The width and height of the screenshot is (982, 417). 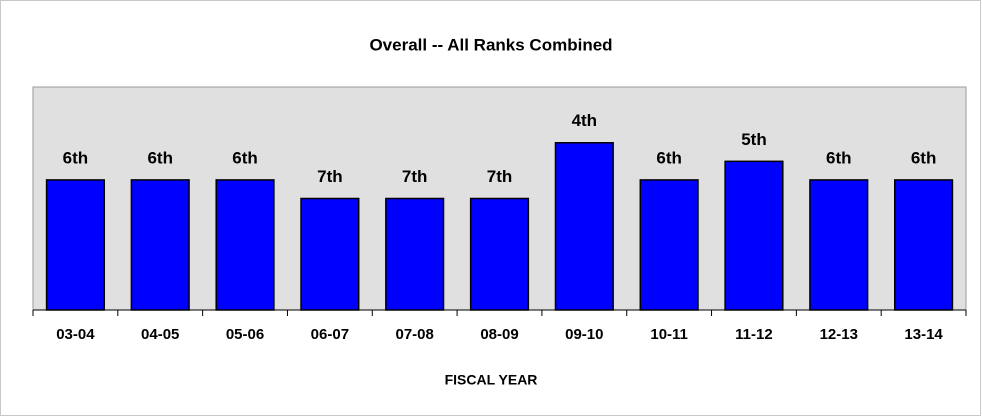 What do you see at coordinates (245, 334) in the screenshot?
I see `x-tick-label: 05-06` at bounding box center [245, 334].